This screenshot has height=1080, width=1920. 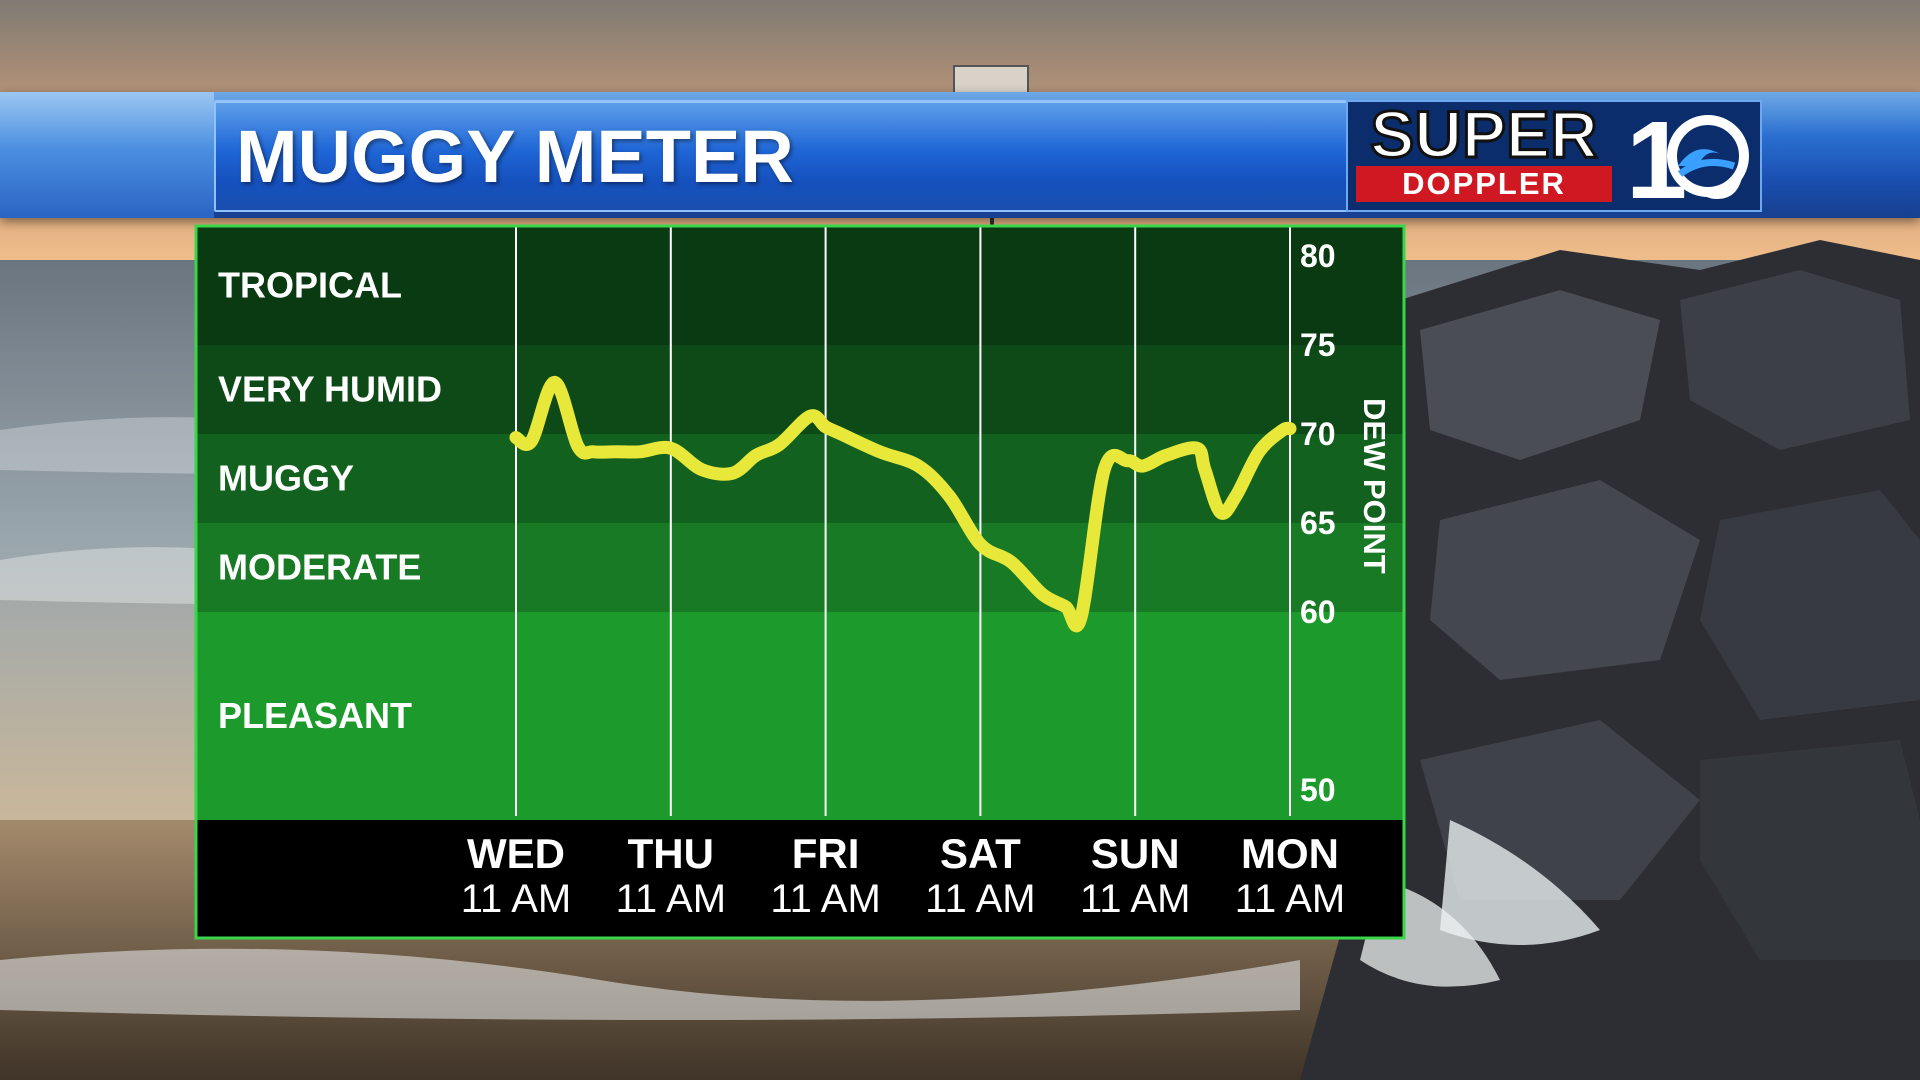 I want to click on y-tick-50: 50, so click(x=1318, y=790).